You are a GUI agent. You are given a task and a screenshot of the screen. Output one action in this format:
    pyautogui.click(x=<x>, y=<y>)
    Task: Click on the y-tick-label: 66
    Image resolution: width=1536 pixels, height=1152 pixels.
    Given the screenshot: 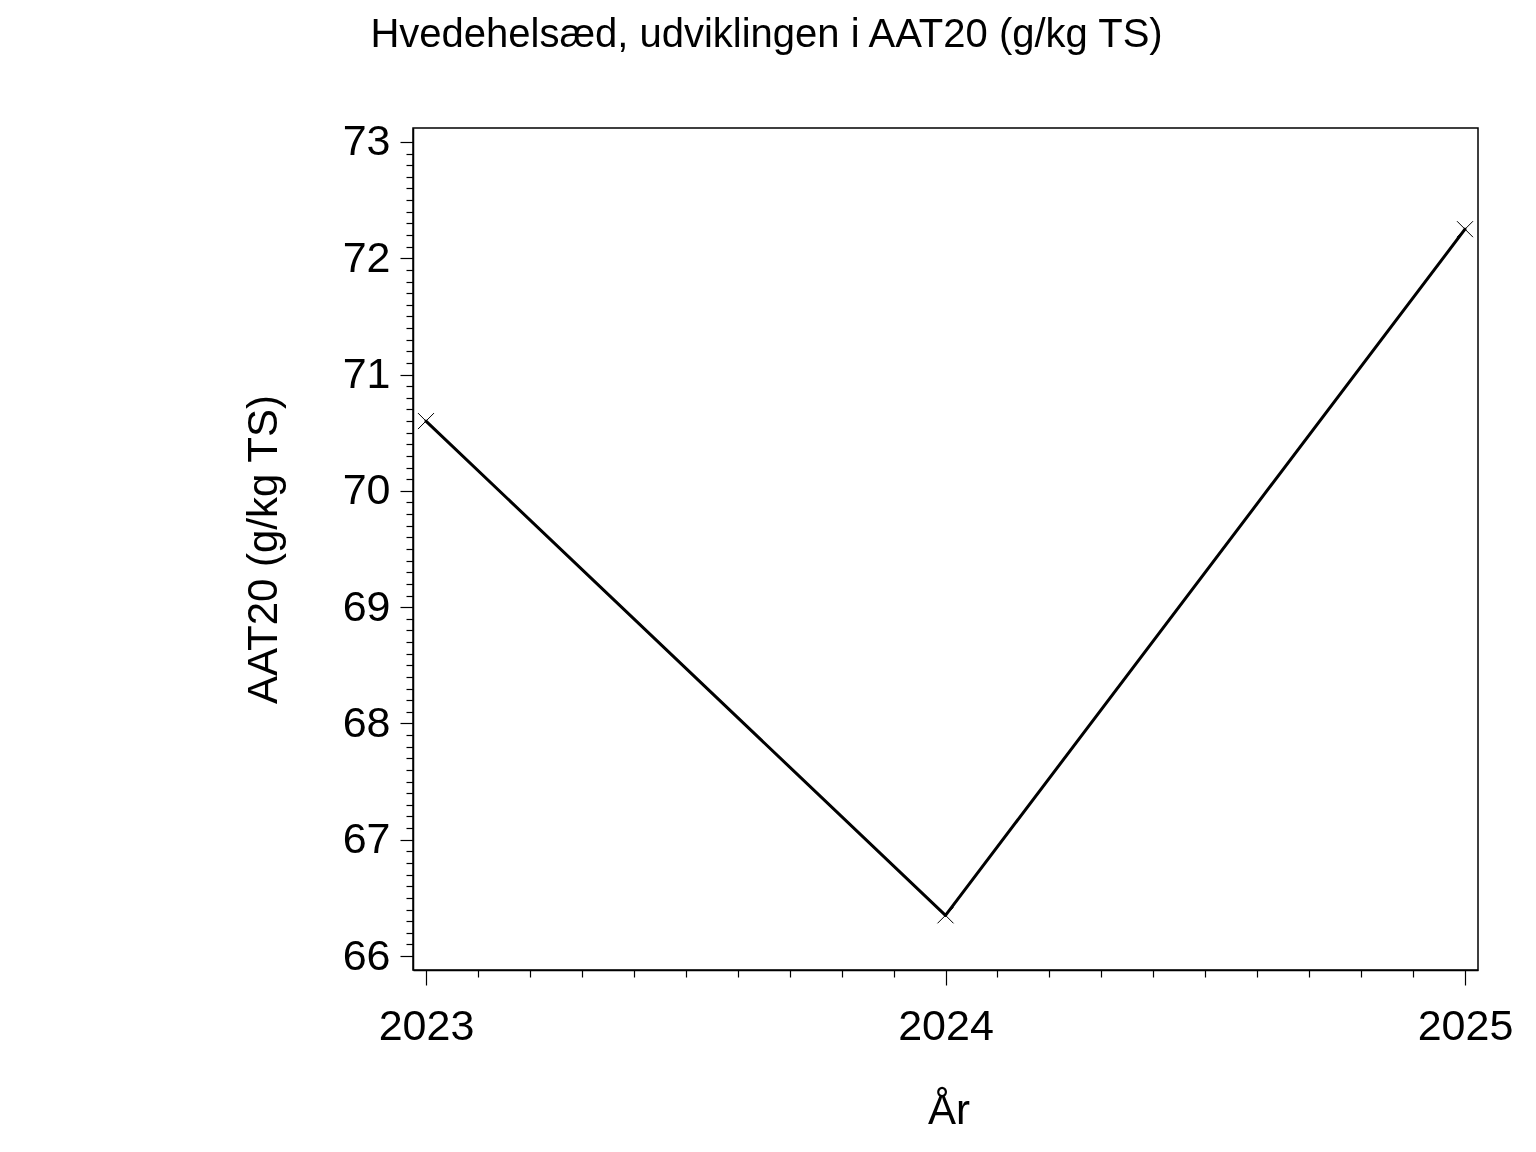 What is the action you would take?
    pyautogui.click(x=366, y=954)
    